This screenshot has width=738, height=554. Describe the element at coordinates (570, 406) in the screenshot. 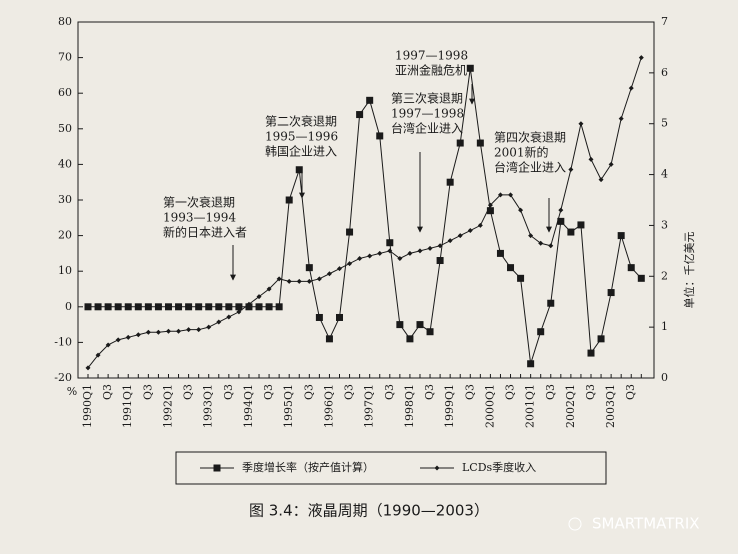

I see `x-tick-label: 2002Q1` at that location.